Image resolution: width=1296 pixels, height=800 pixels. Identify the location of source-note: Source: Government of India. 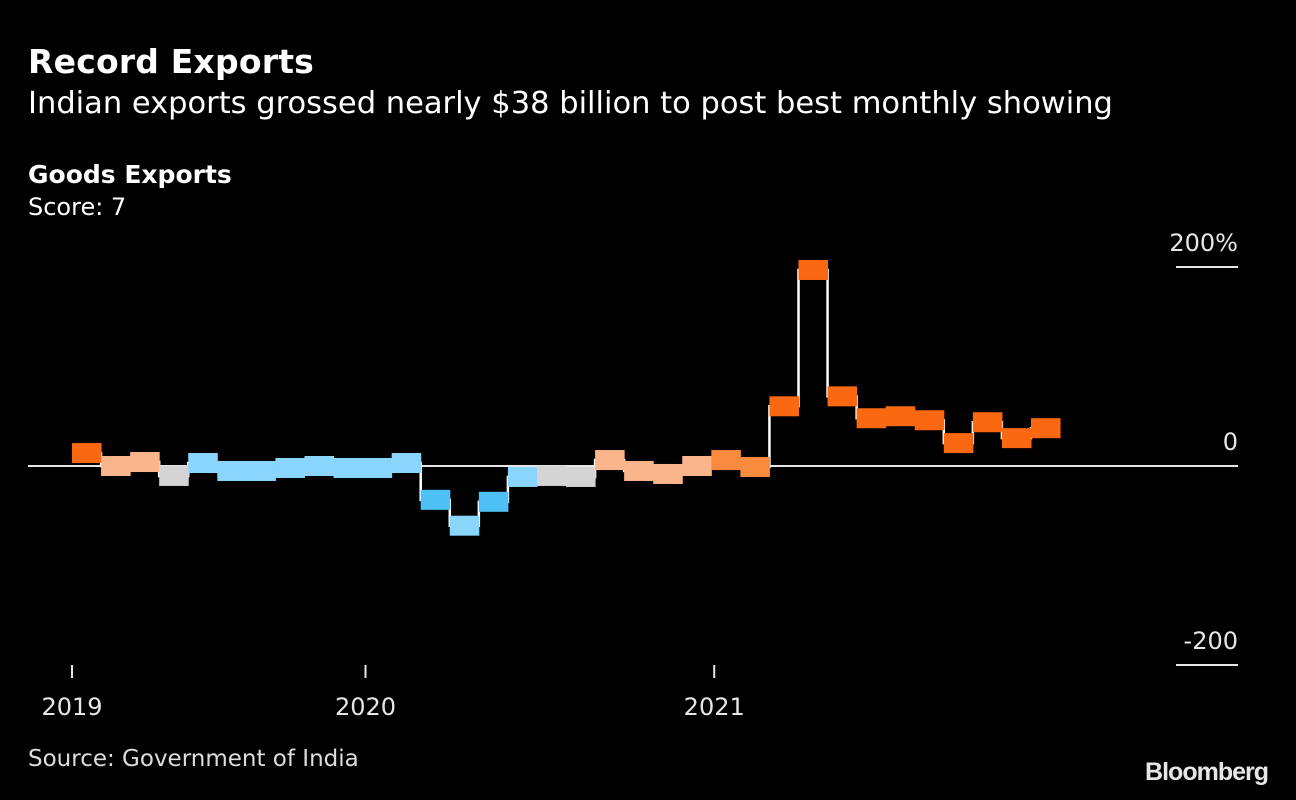
(193, 759).